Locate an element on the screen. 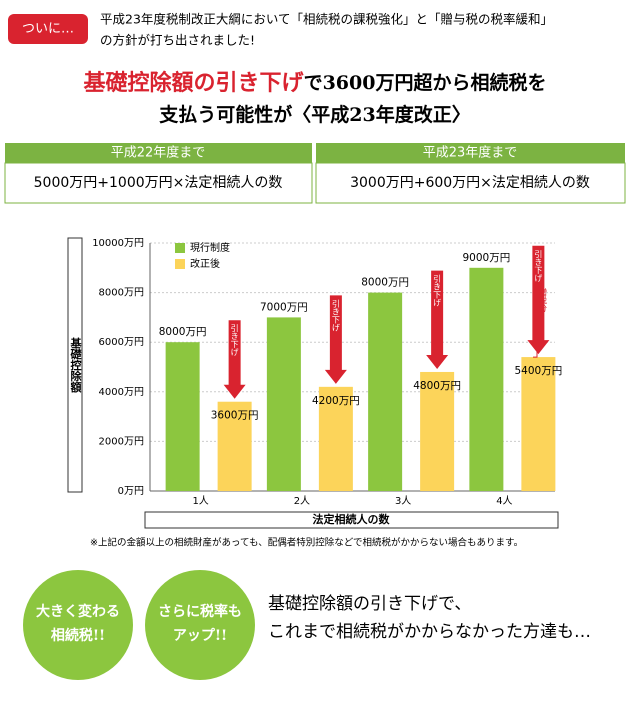 The image size is (630, 704). intro-line: の方針が打ち出されました! is located at coordinates (177, 40).